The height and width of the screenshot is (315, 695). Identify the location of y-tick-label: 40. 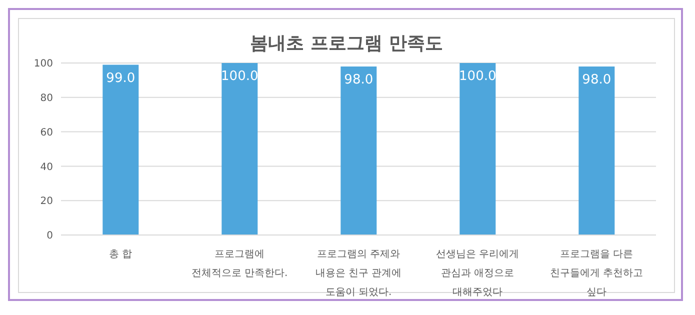
(46, 167).